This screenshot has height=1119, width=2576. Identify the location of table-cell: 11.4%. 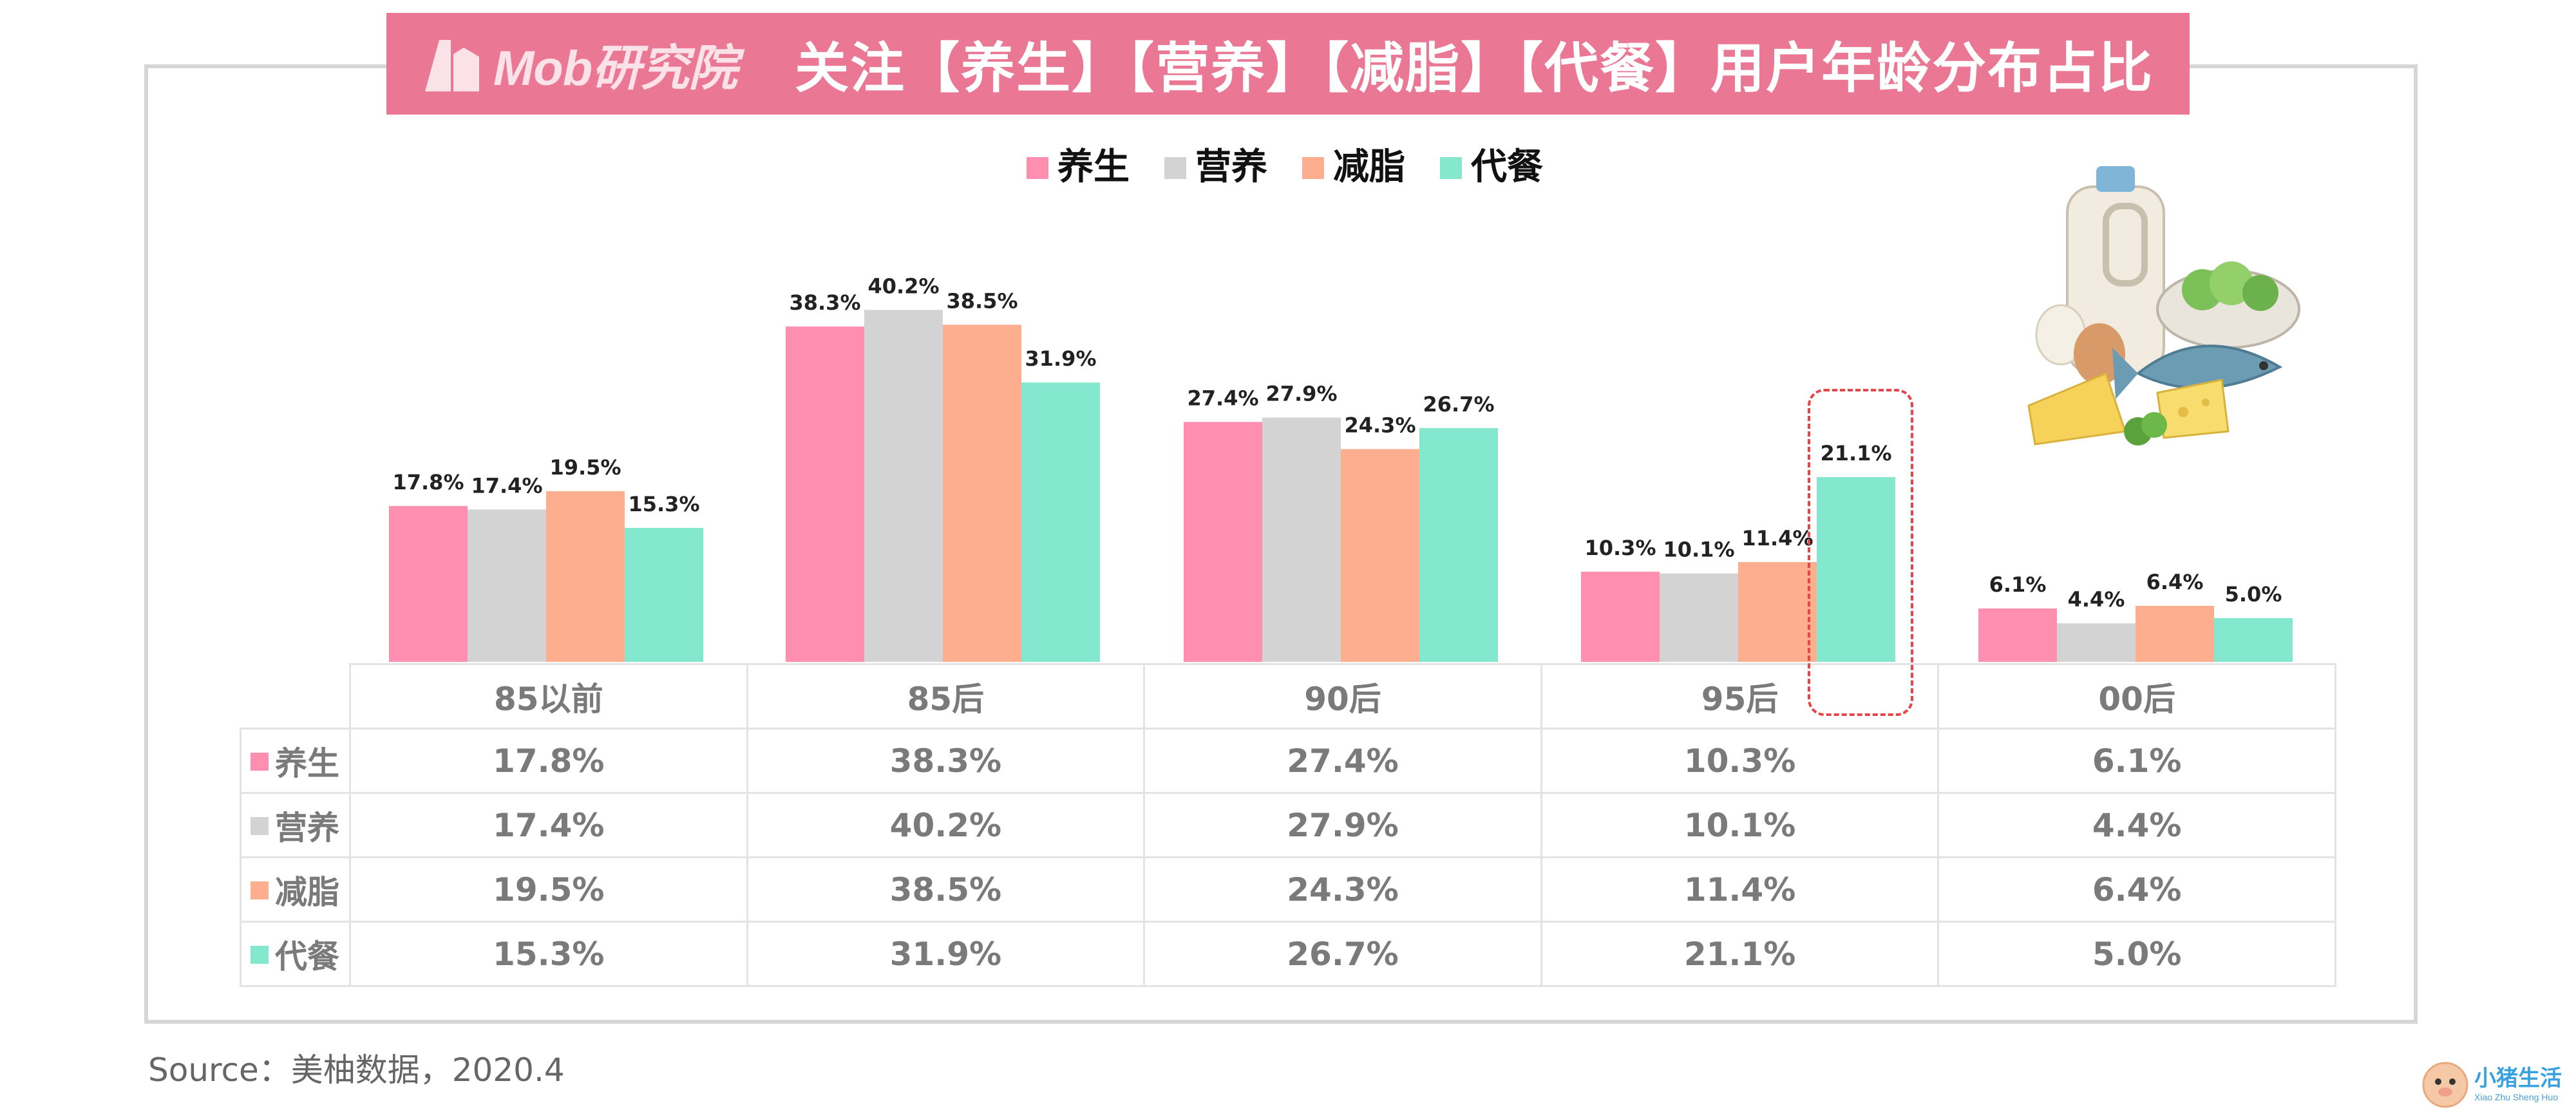
(1740, 889).